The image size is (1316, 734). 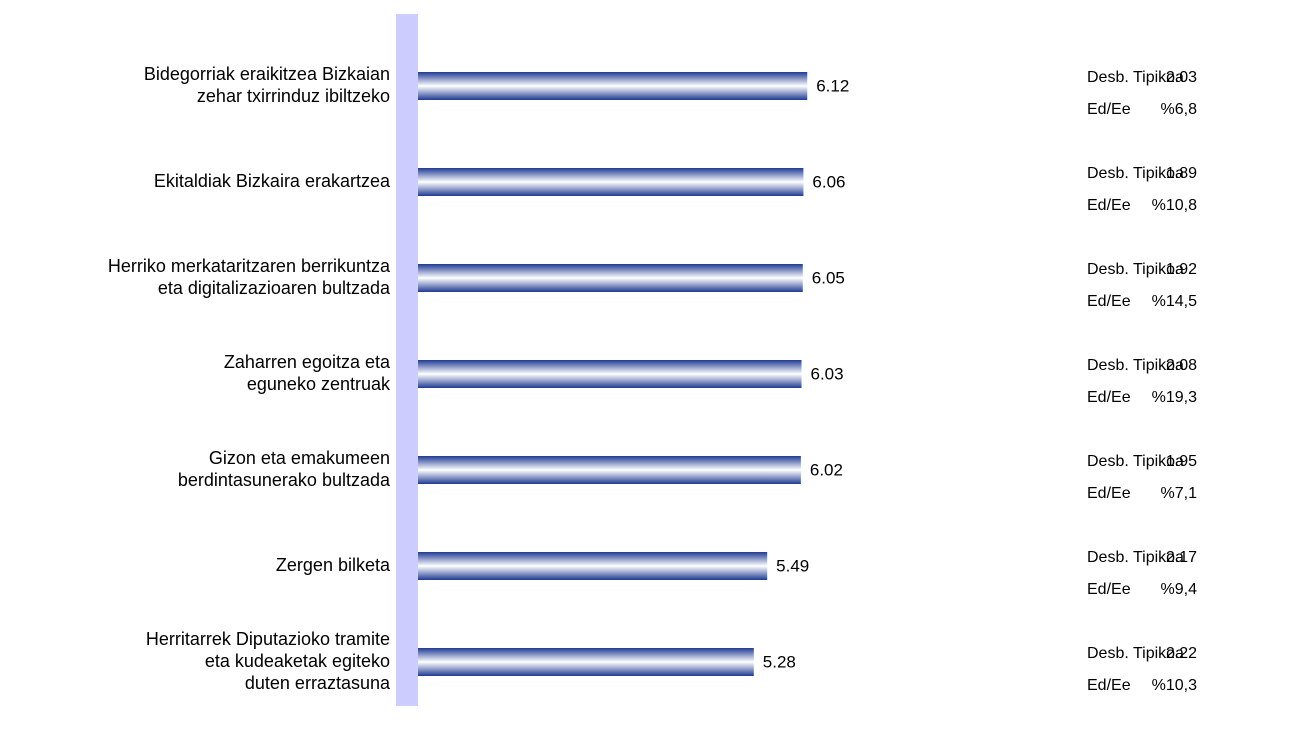 What do you see at coordinates (792, 565) in the screenshot?
I see `value-label: 5.49` at bounding box center [792, 565].